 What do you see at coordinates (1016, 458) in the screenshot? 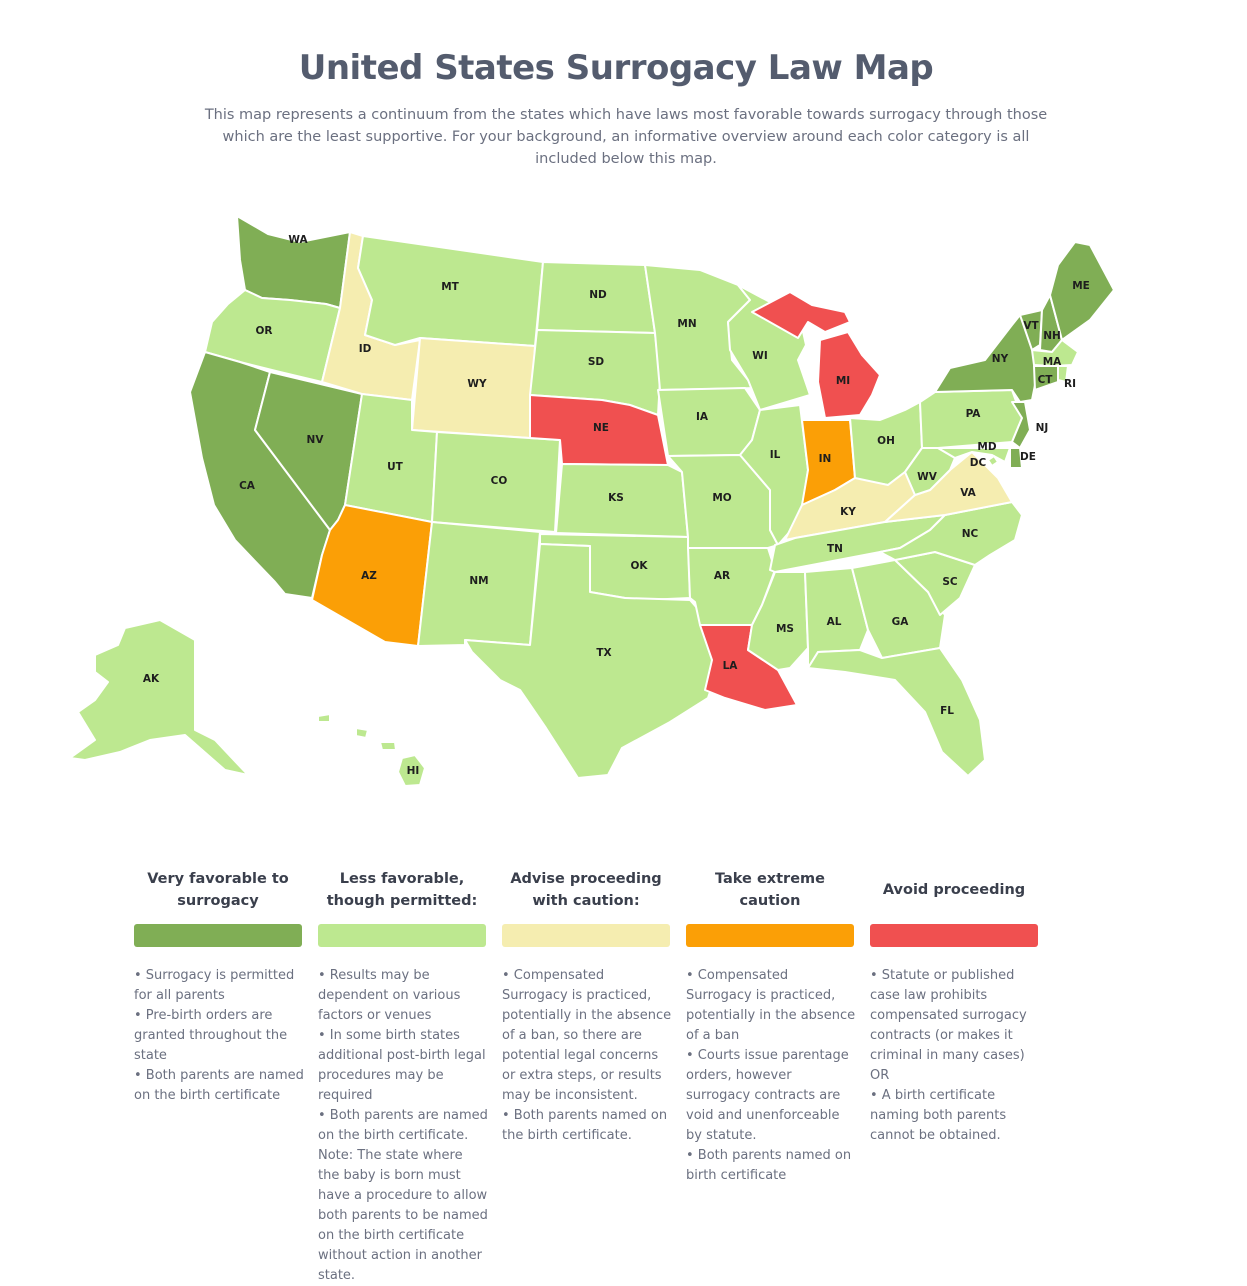
I see `state-de` at bounding box center [1016, 458].